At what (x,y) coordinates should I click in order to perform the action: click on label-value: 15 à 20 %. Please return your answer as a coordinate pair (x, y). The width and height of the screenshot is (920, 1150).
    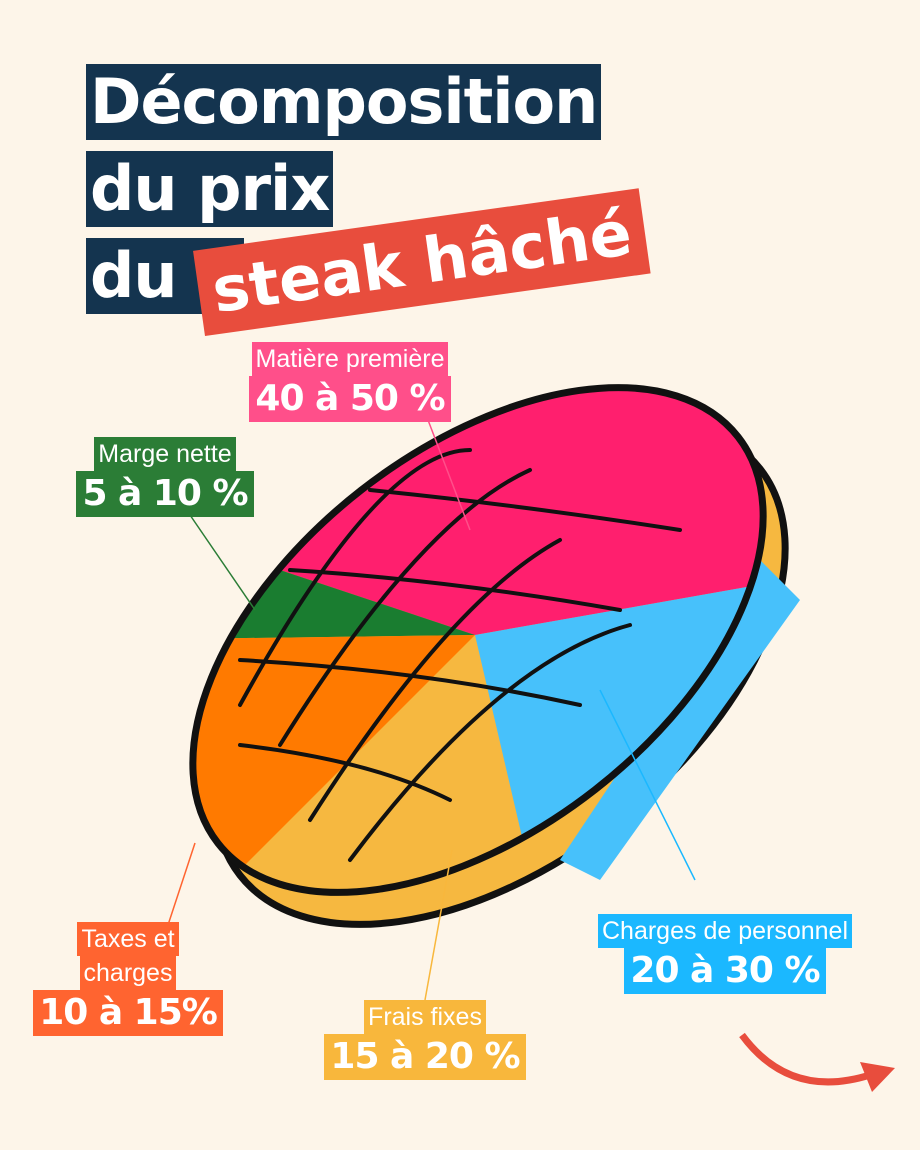
    Looking at the image, I should click on (425, 1057).